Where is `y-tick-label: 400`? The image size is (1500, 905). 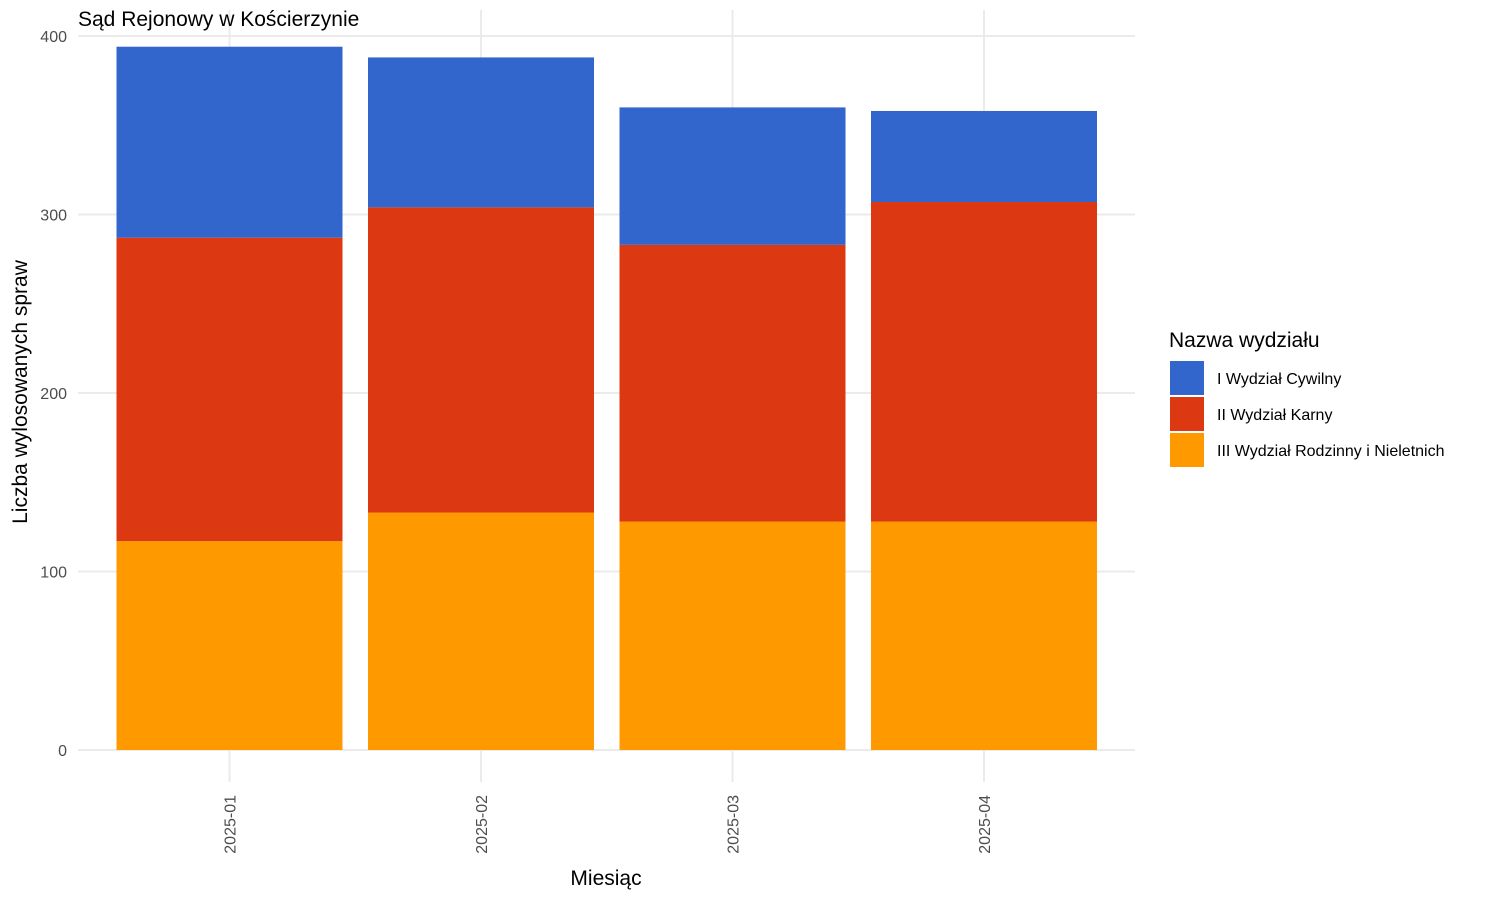
y-tick-label: 400 is located at coordinates (53, 37).